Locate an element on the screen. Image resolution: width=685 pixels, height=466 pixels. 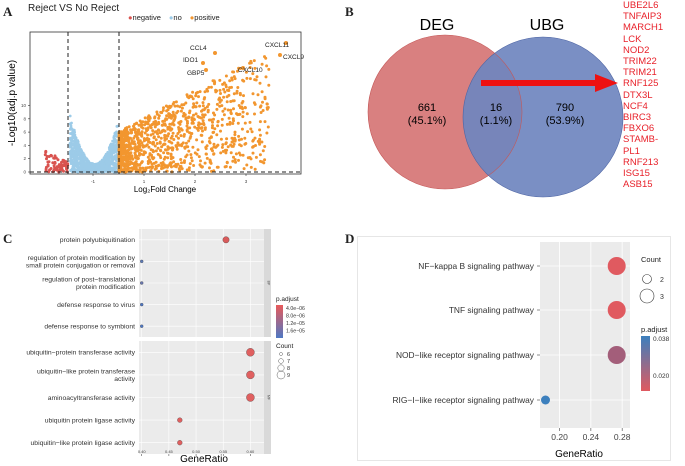
kegg-color-bar is located at coordinates (645, 363).